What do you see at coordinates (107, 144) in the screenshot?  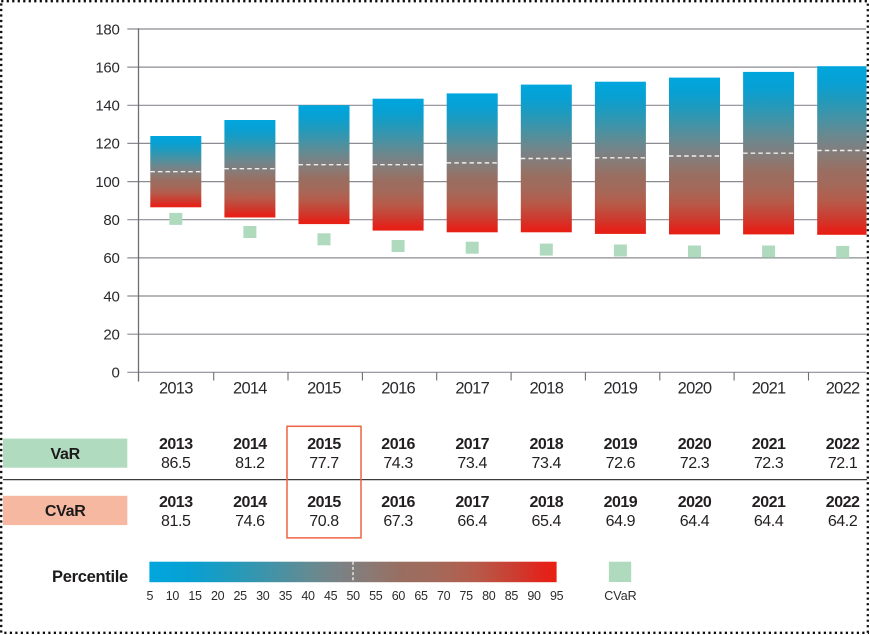 I see `svg-text: 120` at bounding box center [107, 144].